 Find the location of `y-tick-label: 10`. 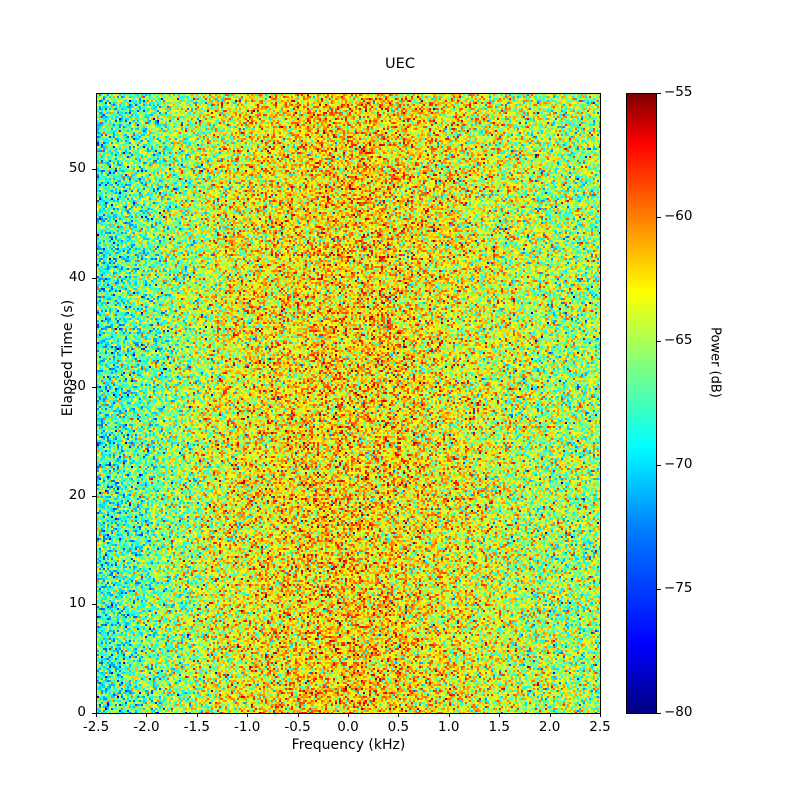

y-tick-label: 10 is located at coordinates (77, 603).